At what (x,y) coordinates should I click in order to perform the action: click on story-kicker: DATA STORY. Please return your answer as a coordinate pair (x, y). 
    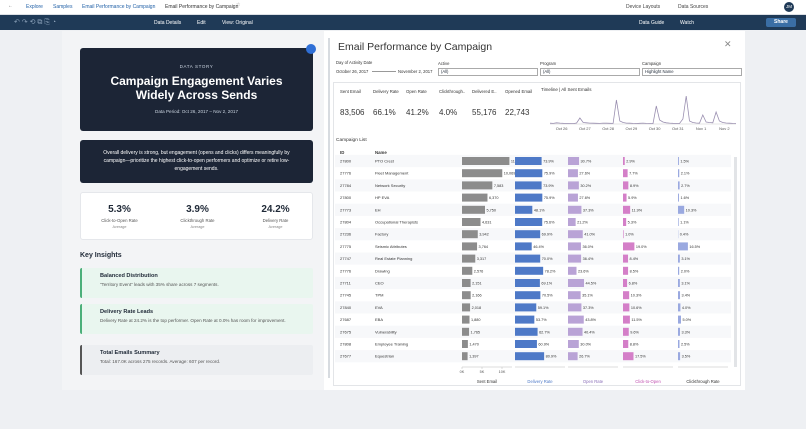
    Looking at the image, I should click on (196, 66).